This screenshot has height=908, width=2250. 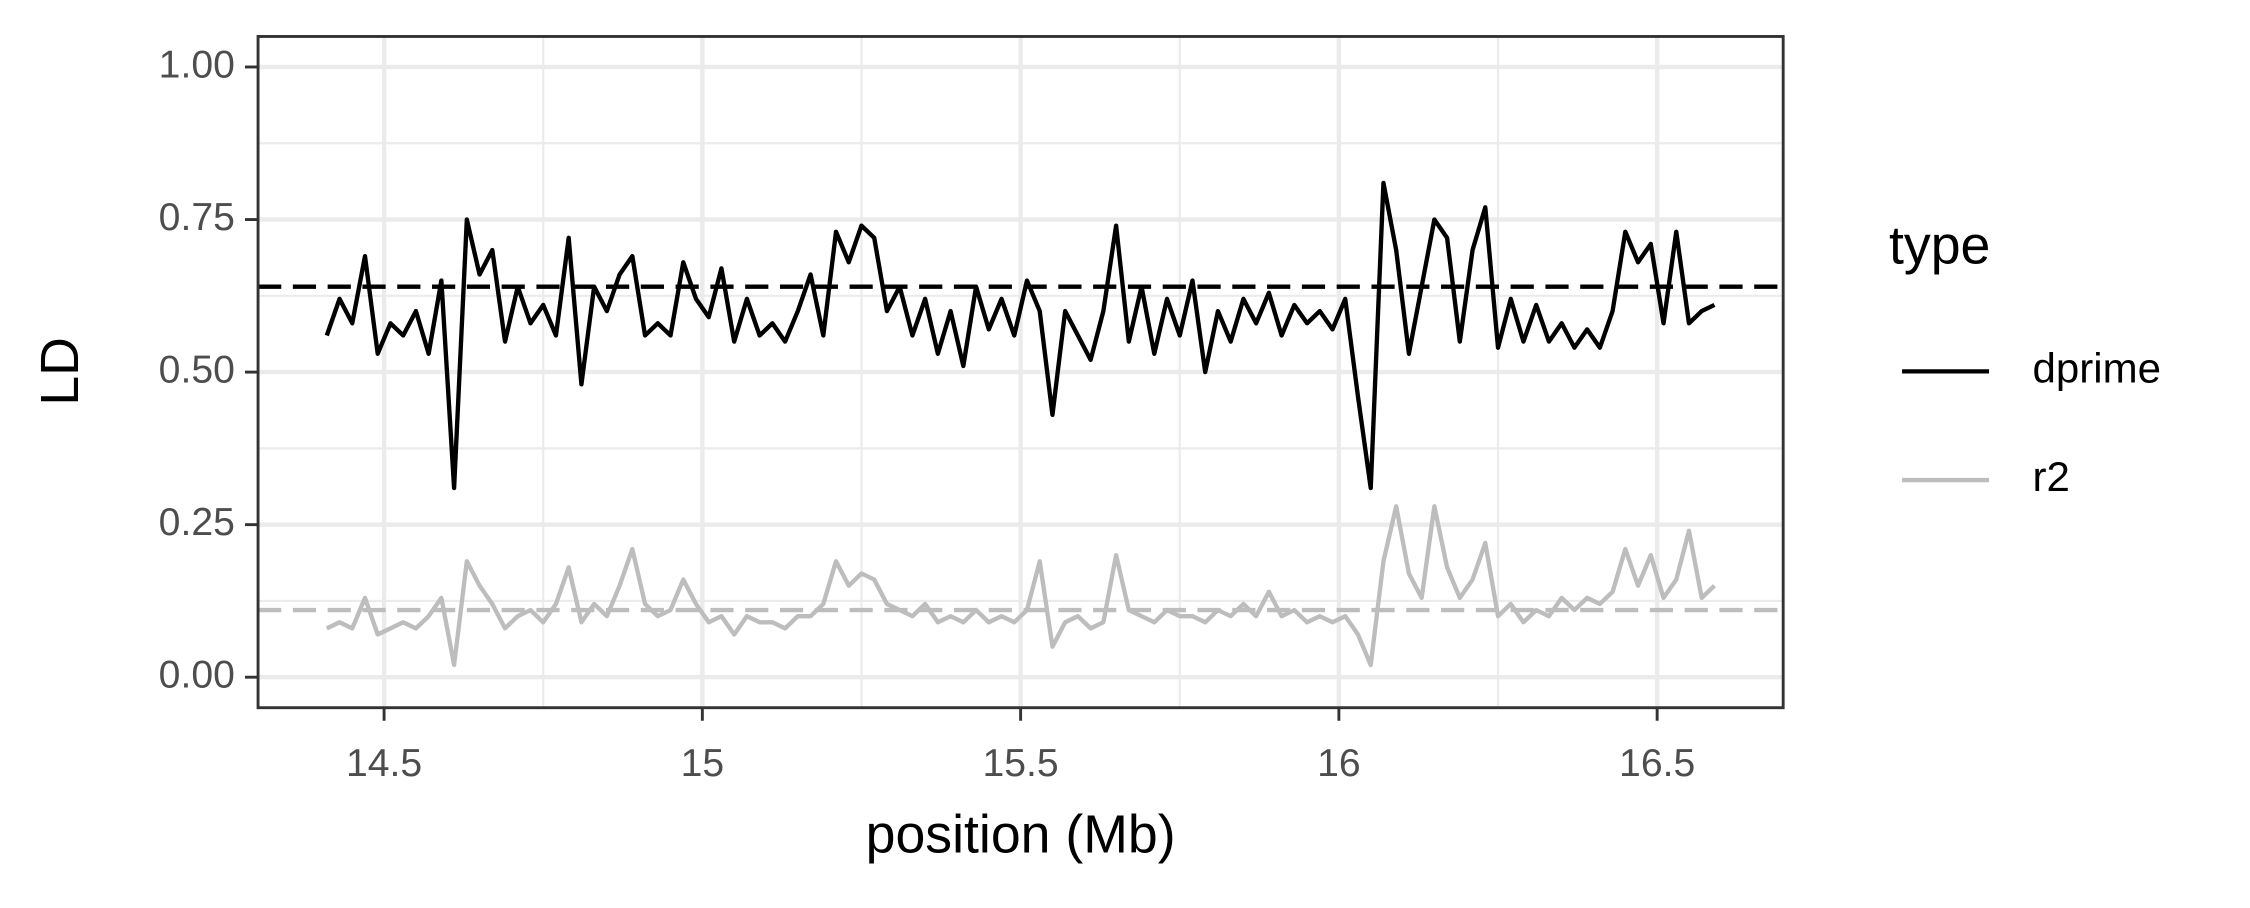 I want to click on x-tick-label: 15.5, so click(x=1021, y=763).